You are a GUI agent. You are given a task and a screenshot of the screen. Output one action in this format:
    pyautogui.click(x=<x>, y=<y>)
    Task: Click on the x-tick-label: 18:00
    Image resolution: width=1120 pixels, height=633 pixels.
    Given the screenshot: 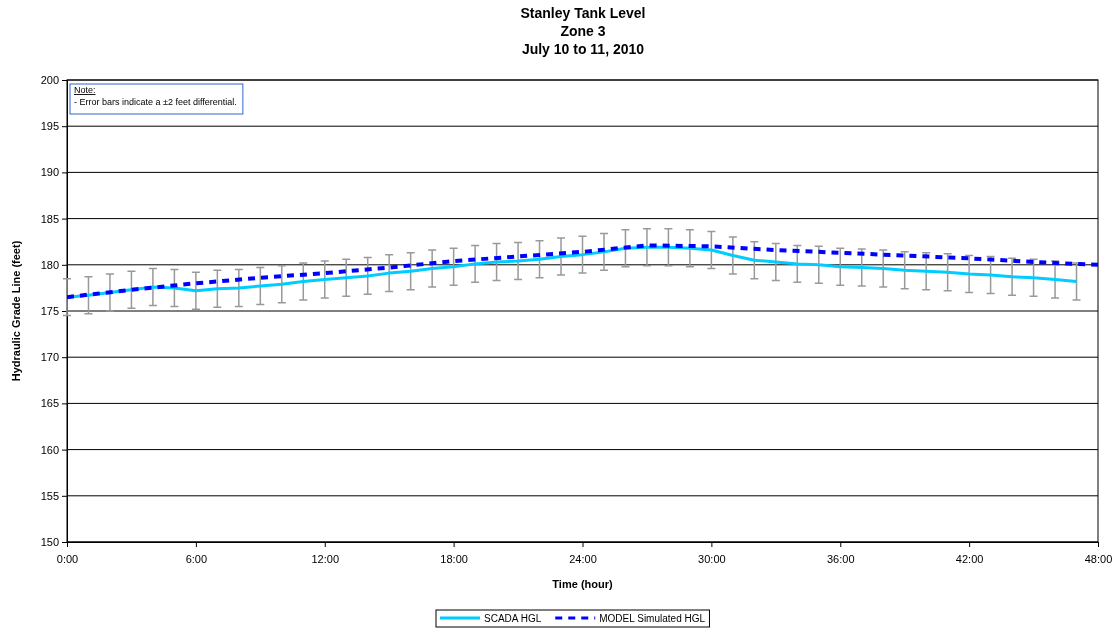 What is the action you would take?
    pyautogui.click(x=454, y=559)
    